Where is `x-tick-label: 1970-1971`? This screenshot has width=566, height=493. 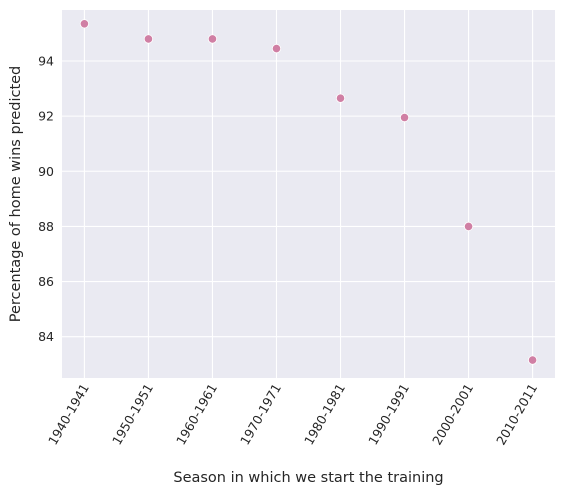
x-tick-label: 1970-1971 is located at coordinates (260, 414).